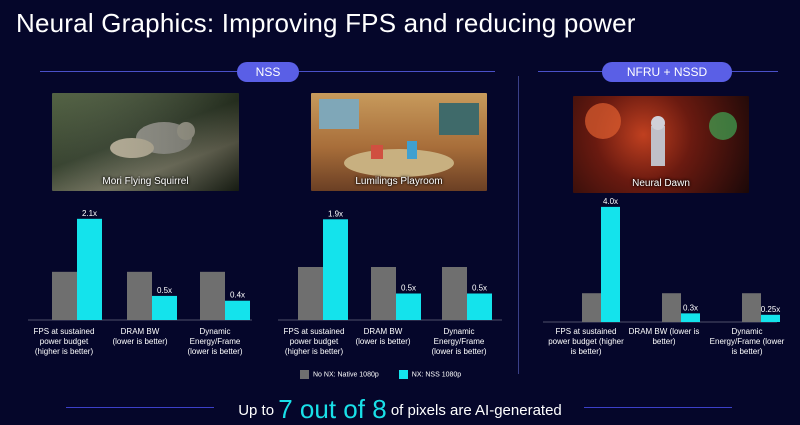 This screenshot has width=800, height=425. Describe the element at coordinates (140, 407) in the screenshot. I see `footer-rule-left` at that location.